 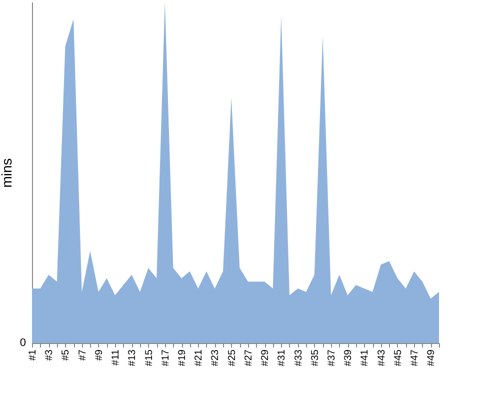 I want to click on x-tick-label: #43, so click(x=382, y=357).